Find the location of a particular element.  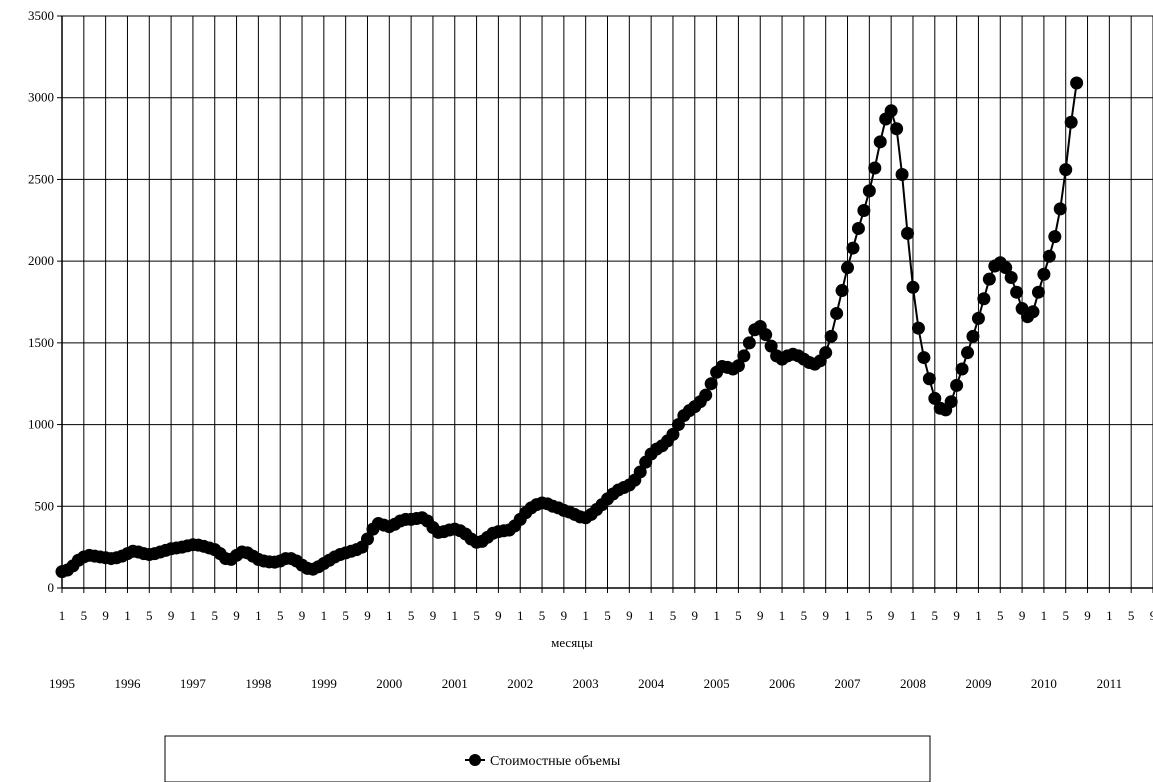

legend: Стоимостные объемы is located at coordinates (547, 758).